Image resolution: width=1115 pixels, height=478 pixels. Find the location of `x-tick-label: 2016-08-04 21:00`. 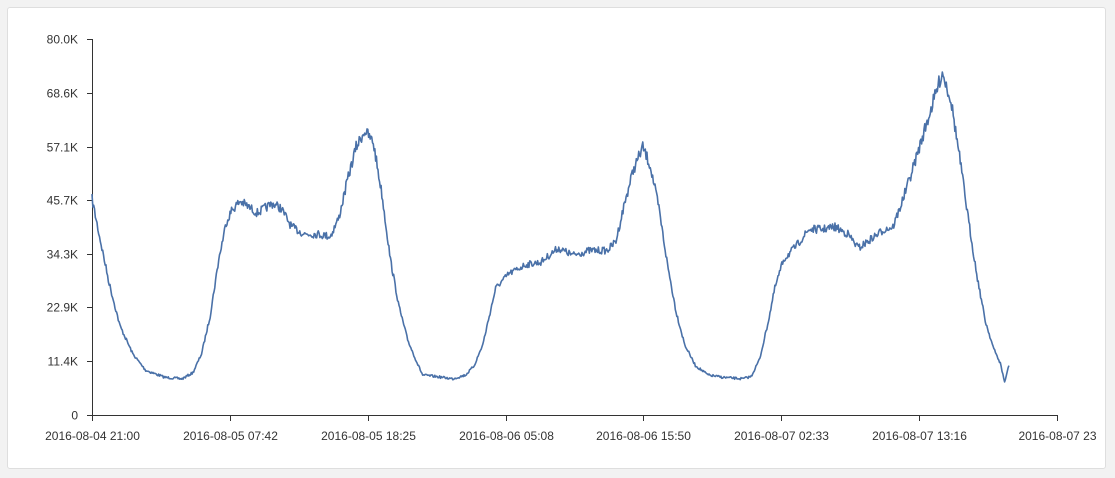

x-tick-label: 2016-08-04 21:00 is located at coordinates (92, 436).